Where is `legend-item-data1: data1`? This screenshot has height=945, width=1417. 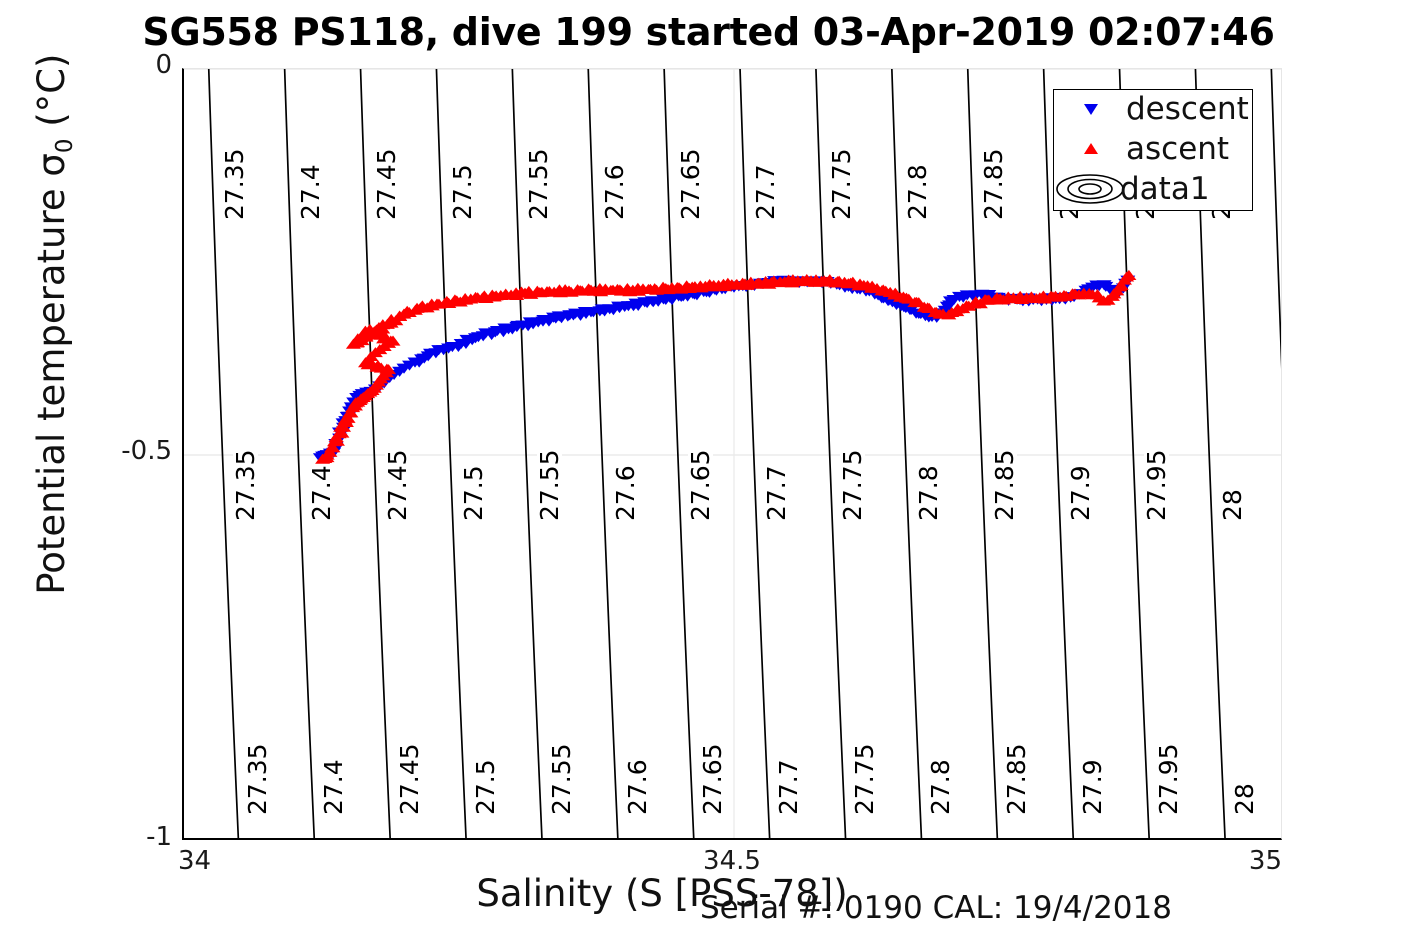
legend-item-data1: data1 is located at coordinates (1154, 189).